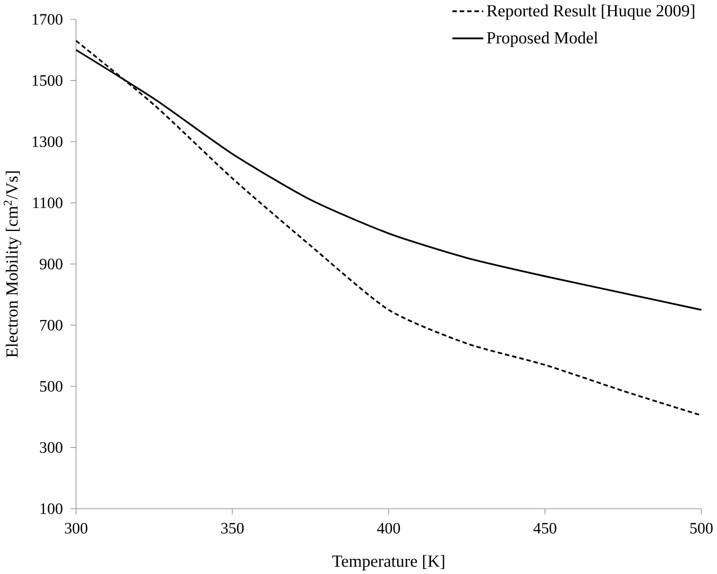 The height and width of the screenshot is (574, 717). Describe the element at coordinates (51, 264) in the screenshot. I see `y-tick-label: 900` at that location.